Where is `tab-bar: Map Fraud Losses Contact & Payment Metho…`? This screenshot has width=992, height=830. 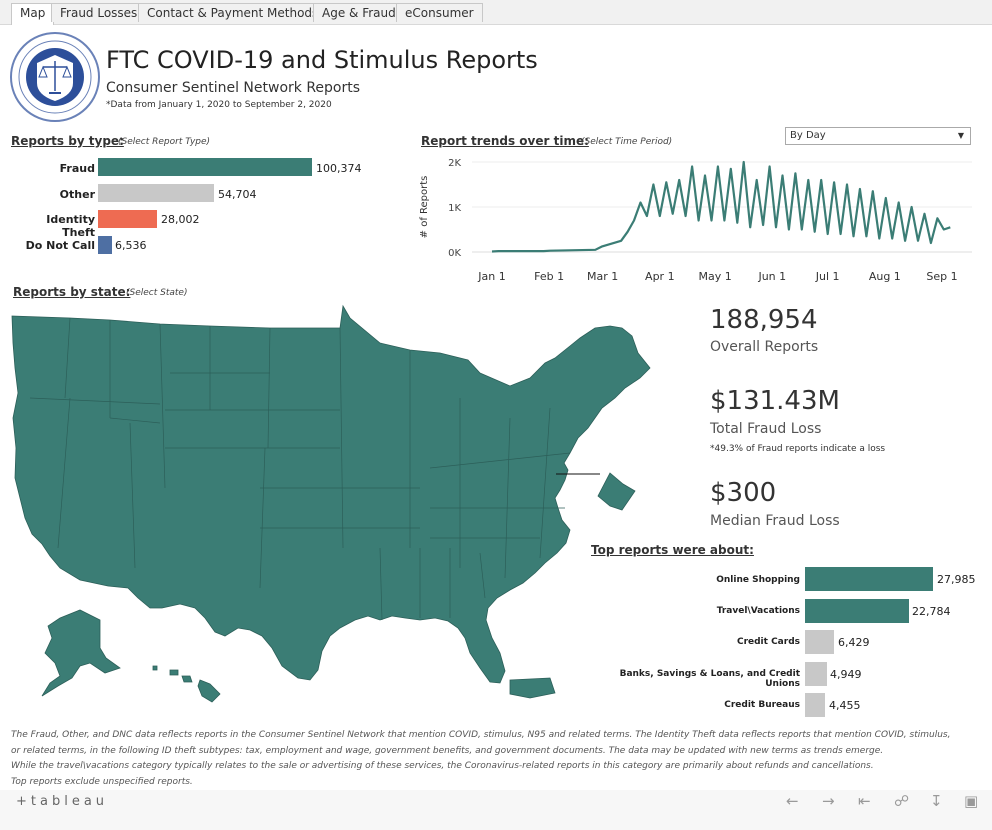
tab-bar: Map Fraud Losses Contact & Payment Metho… is located at coordinates (496, 12).